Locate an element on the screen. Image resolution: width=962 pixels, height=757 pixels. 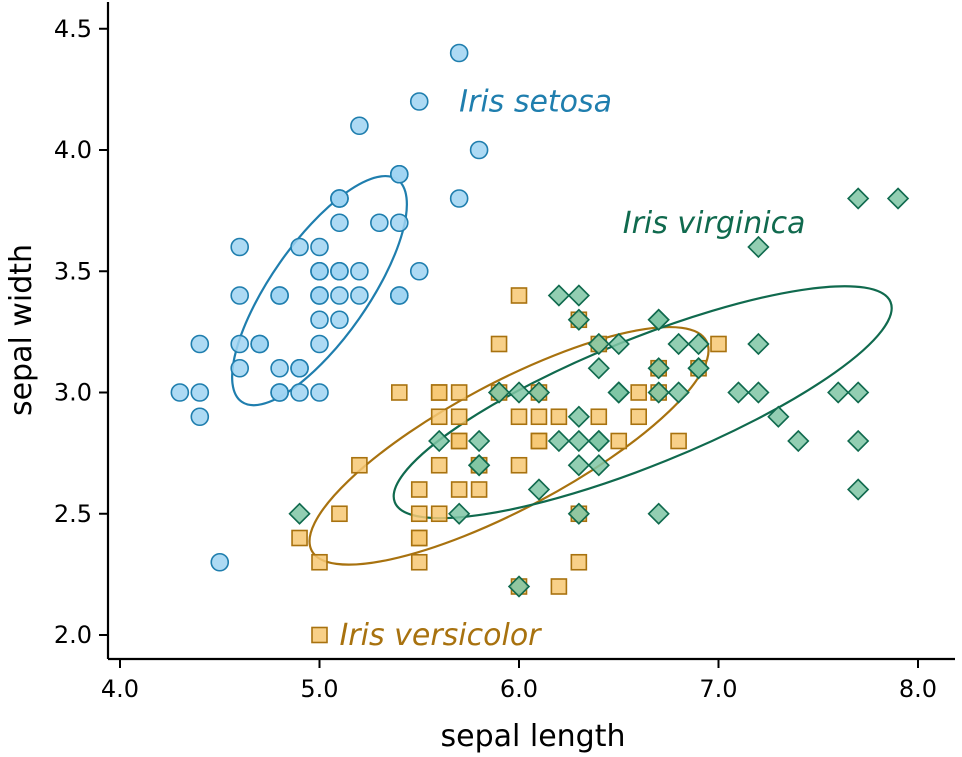
x-tick-label: 5.0 is located at coordinates (319, 689).